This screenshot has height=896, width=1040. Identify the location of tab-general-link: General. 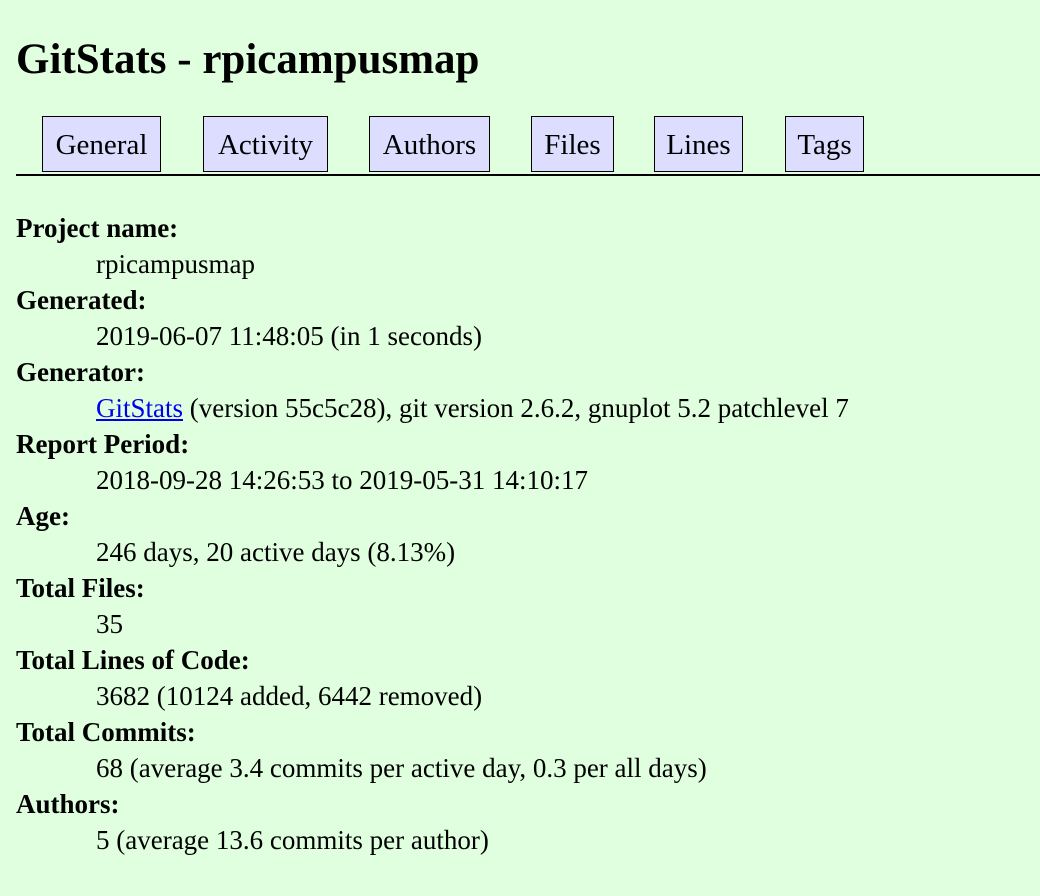
(101, 145).